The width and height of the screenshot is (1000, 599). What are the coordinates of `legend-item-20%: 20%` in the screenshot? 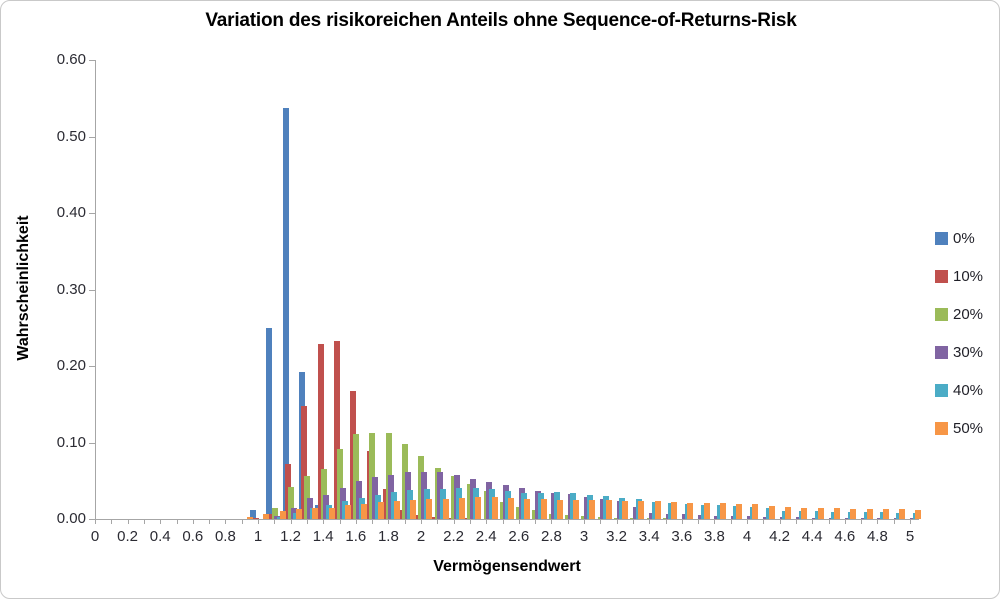 It's located at (959, 314).